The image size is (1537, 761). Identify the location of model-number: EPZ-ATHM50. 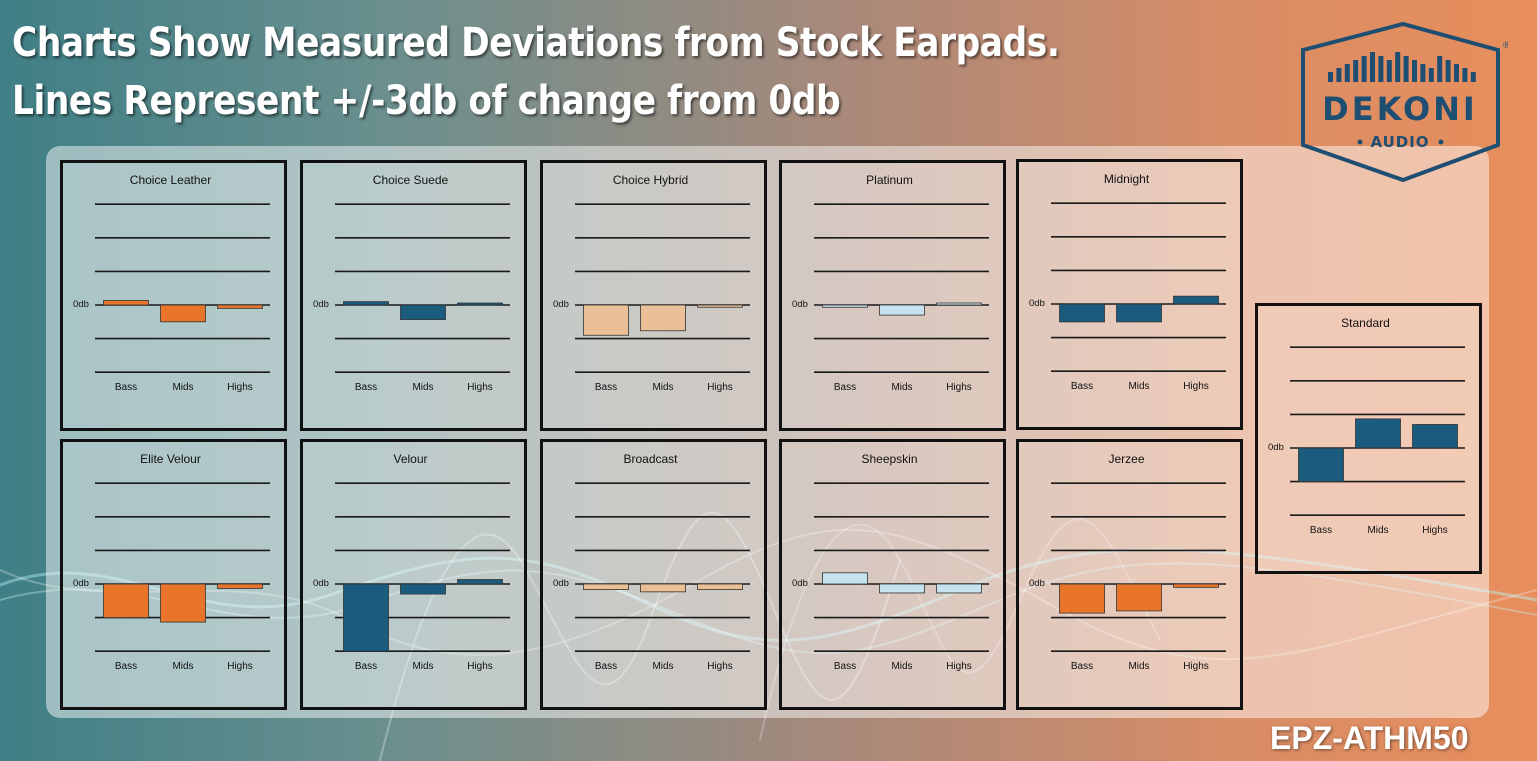
(1369, 738).